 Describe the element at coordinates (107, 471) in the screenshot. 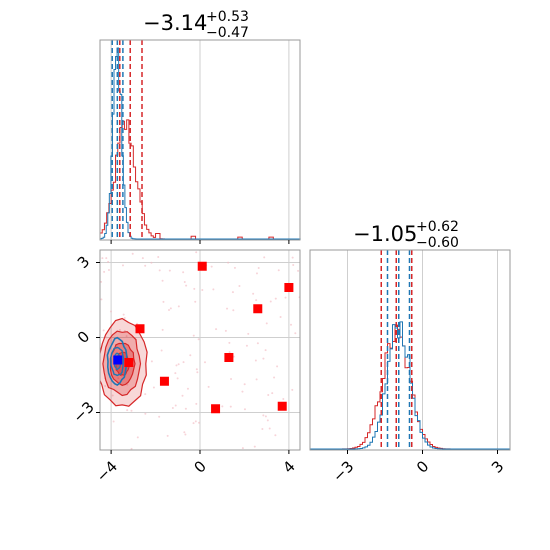

I see `scatter-xtick-label-0: −4` at that location.